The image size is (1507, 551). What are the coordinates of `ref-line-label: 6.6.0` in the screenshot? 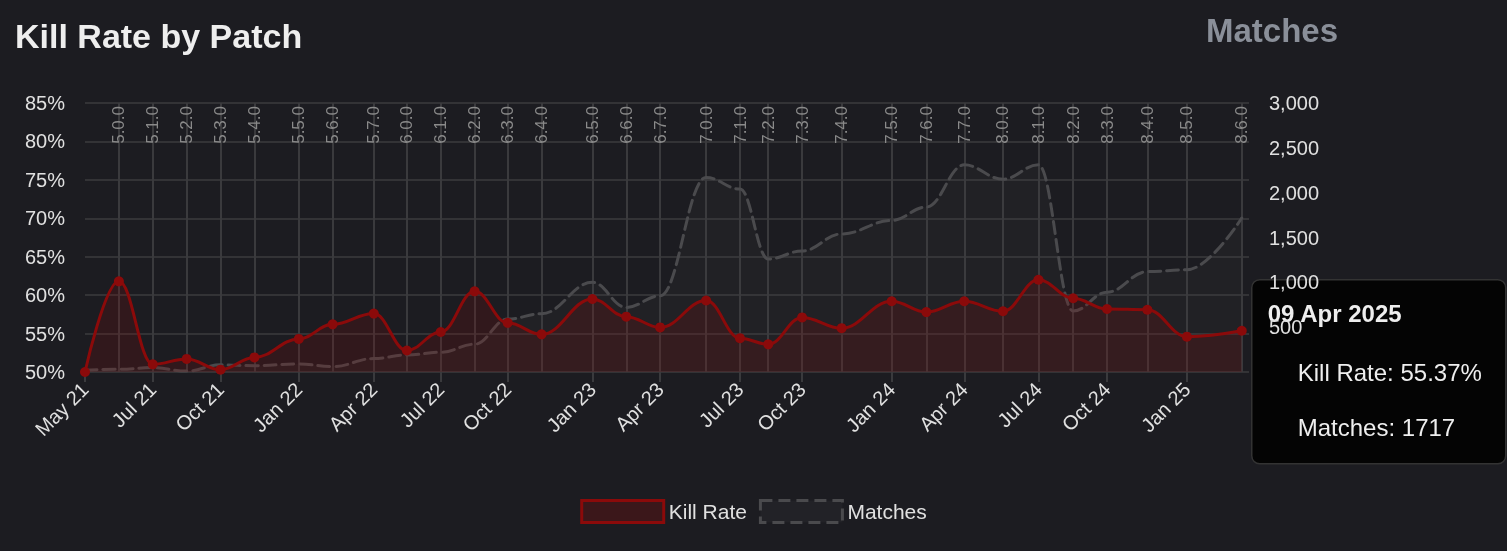 It's located at (626, 125).